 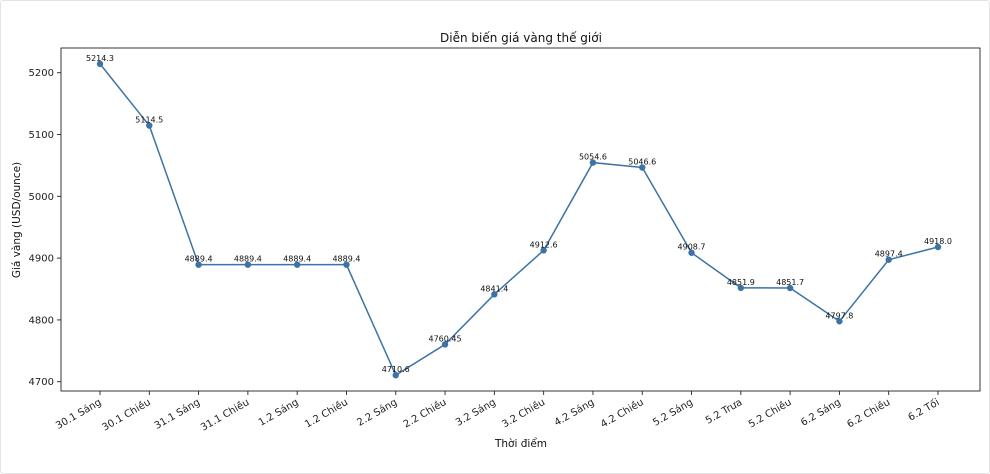 What do you see at coordinates (100, 58) in the screenshot?
I see `data-label: 5214.3` at bounding box center [100, 58].